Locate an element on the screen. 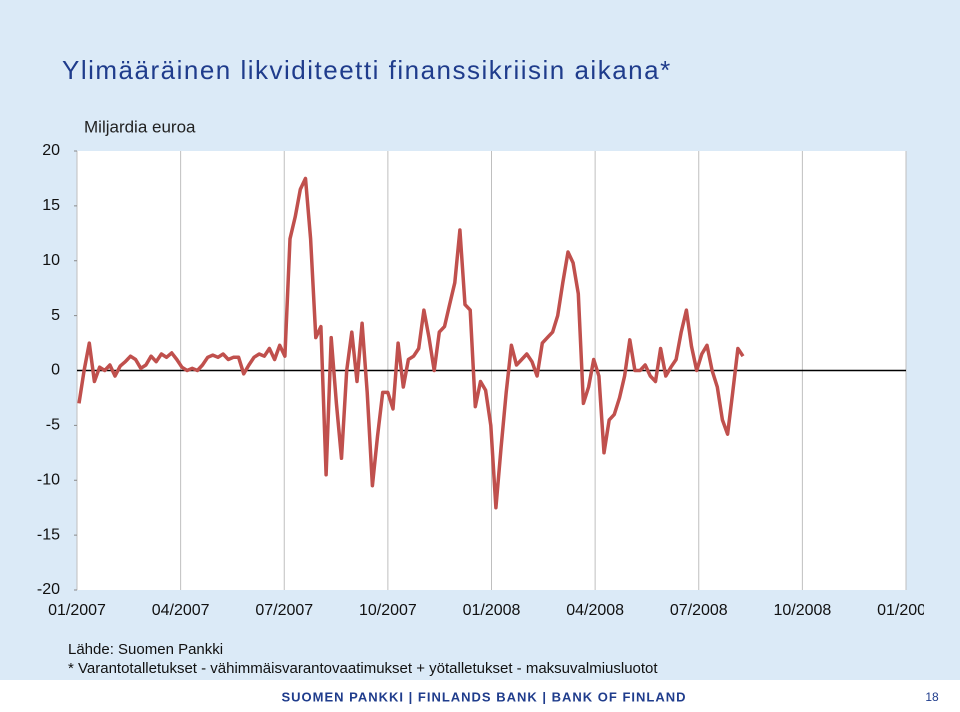 Image resolution: width=960 pixels, height=712 pixels. y-tick-label: 0 is located at coordinates (55, 370).